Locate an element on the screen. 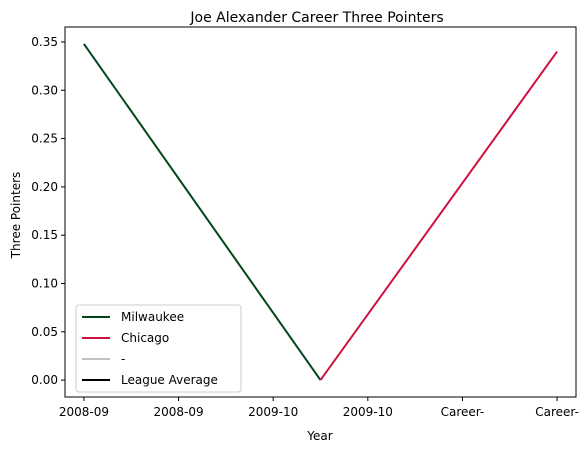 The height and width of the screenshot is (453, 579). legend: Milwaukee Chicago - League Average is located at coordinates (158, 348).